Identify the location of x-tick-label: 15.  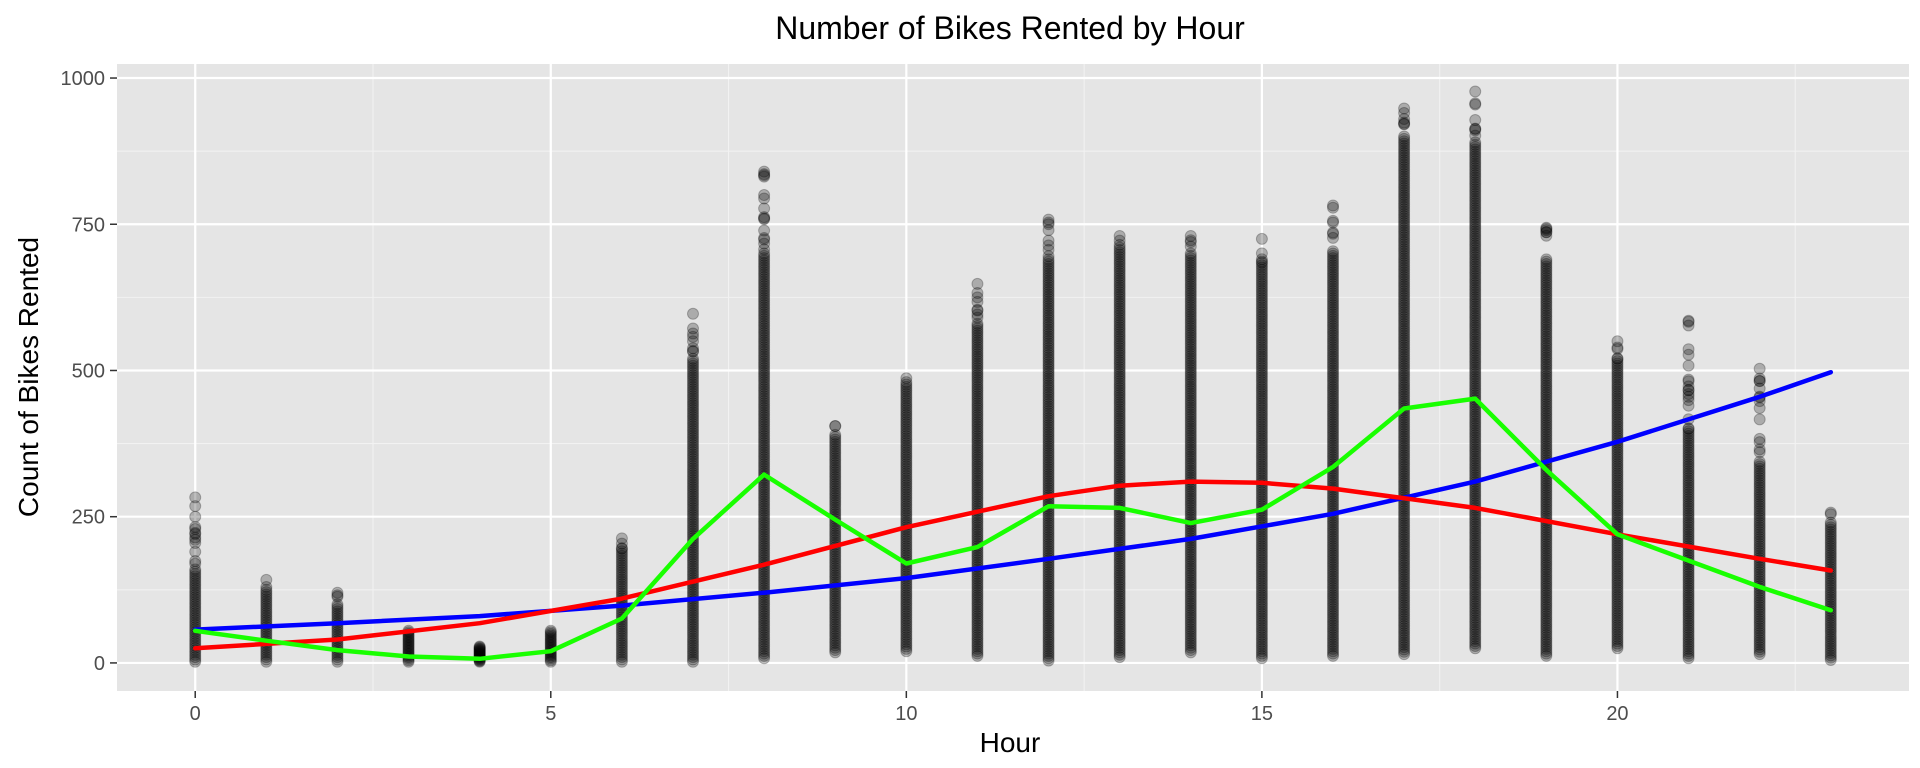
(1262, 714).